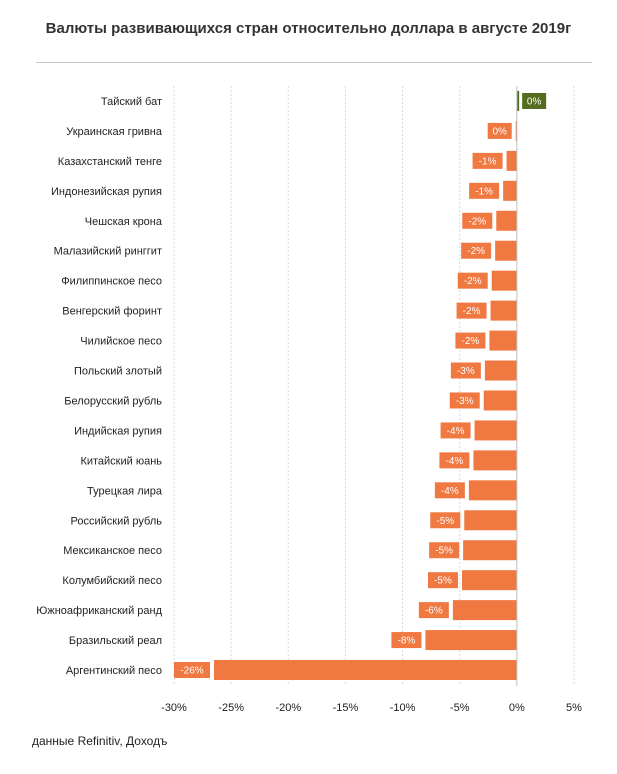 The image size is (617, 774). Describe the element at coordinates (314, 62) in the screenshot. I see `title-divider` at that location.